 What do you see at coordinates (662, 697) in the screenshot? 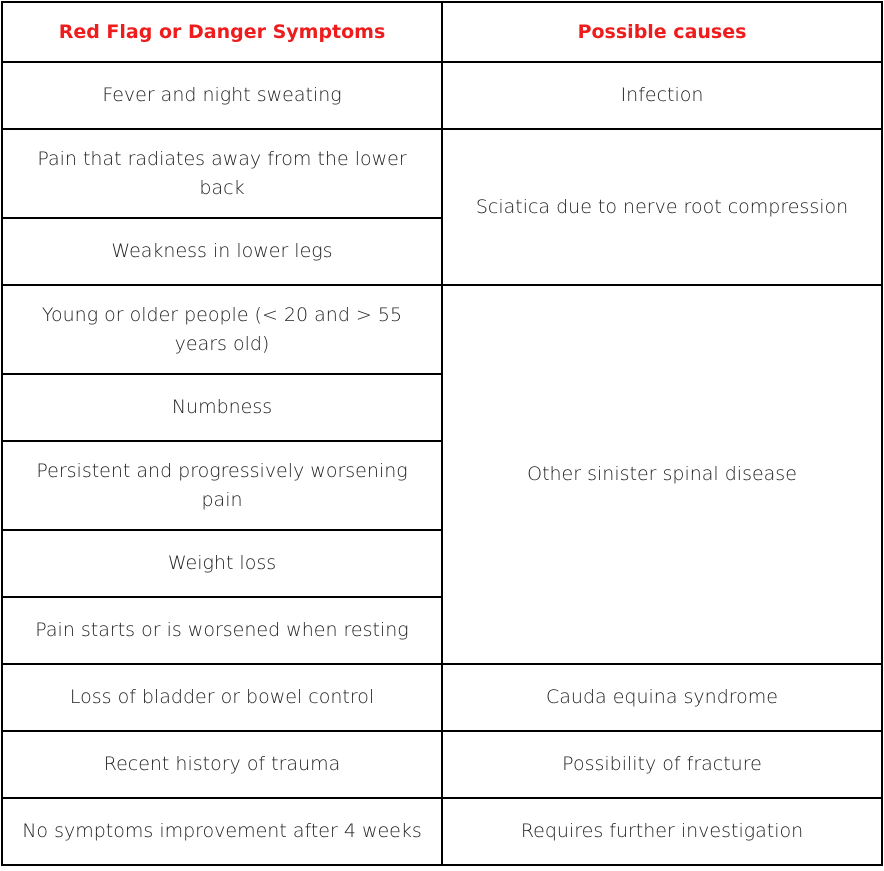
I see `cause-cell: Cauda equina syndrome` at bounding box center [662, 697].